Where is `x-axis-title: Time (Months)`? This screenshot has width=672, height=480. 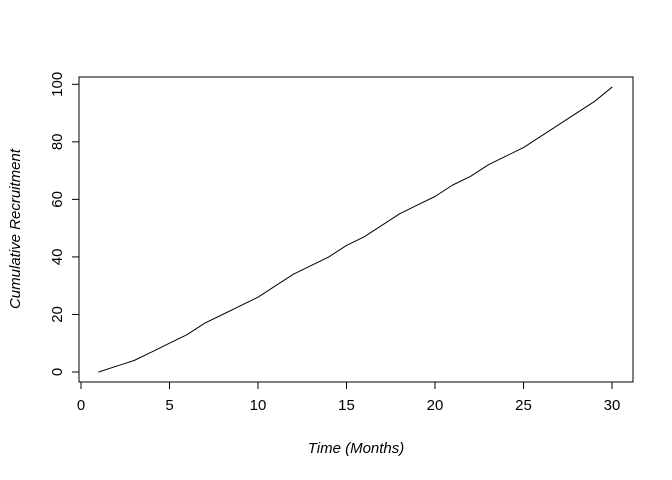 x-axis-title: Time (Months) is located at coordinates (356, 448).